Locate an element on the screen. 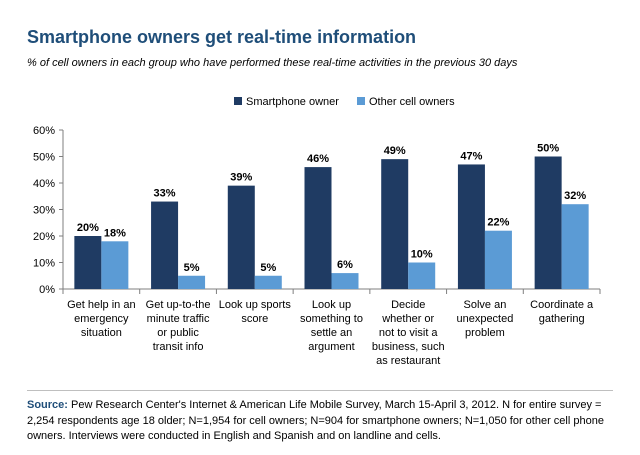 The image size is (640, 455). legend-swatch-other is located at coordinates (361, 101).